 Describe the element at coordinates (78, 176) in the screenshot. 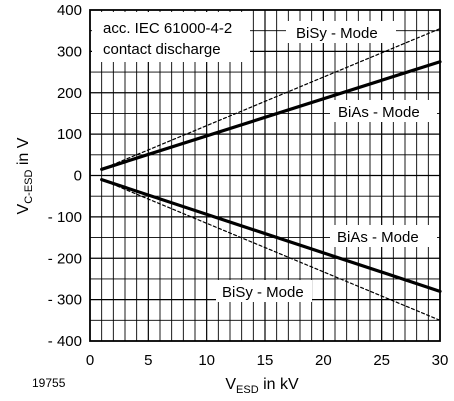

I see `y-tick-label: 0` at that location.